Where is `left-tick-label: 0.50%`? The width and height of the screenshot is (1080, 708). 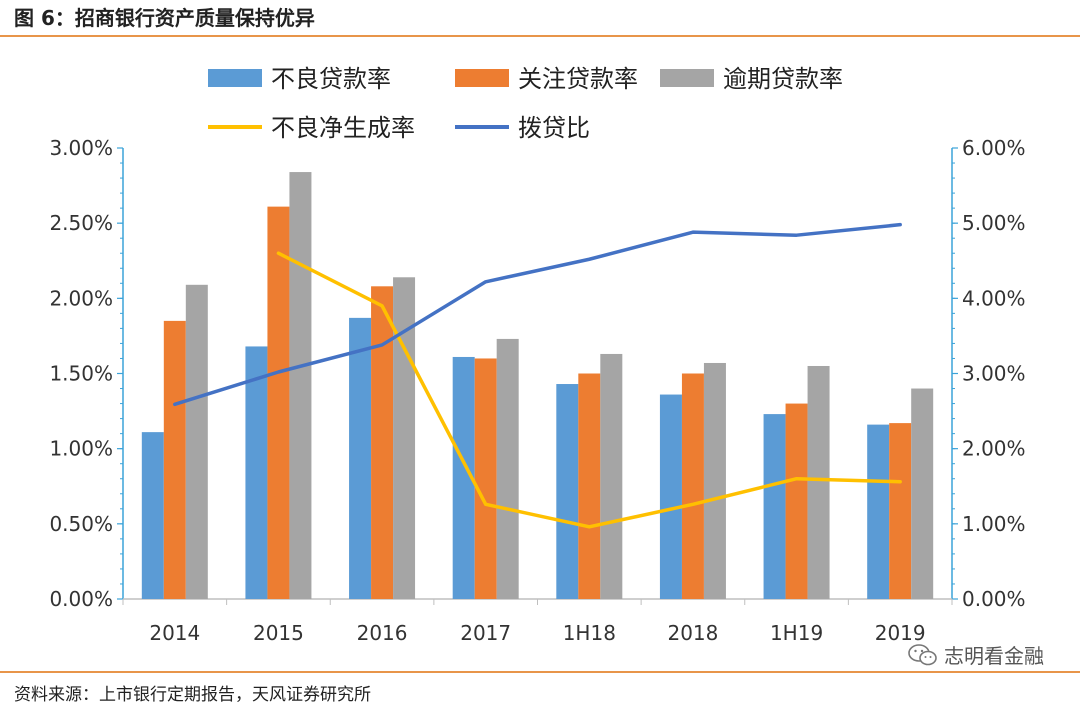 left-tick-label: 0.50% is located at coordinates (81, 524).